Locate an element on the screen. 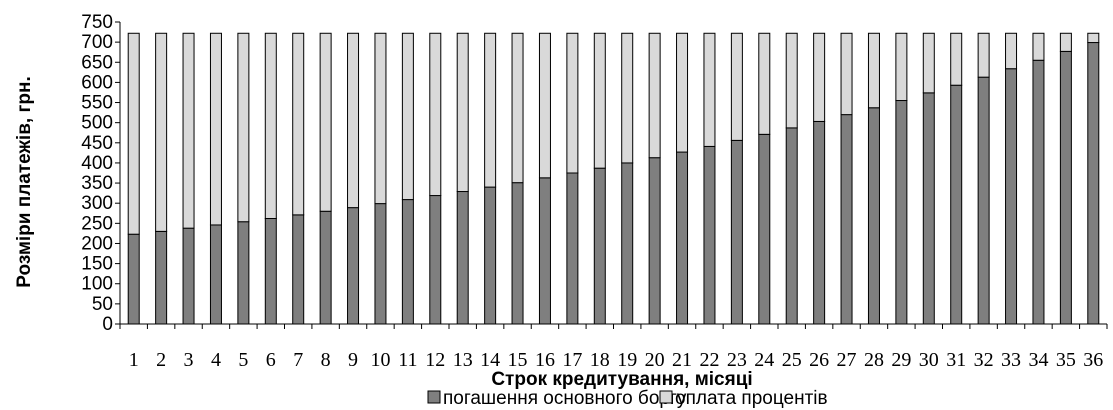 This screenshot has width=1113, height=410. x-tick-label: 34 is located at coordinates (1038, 360).